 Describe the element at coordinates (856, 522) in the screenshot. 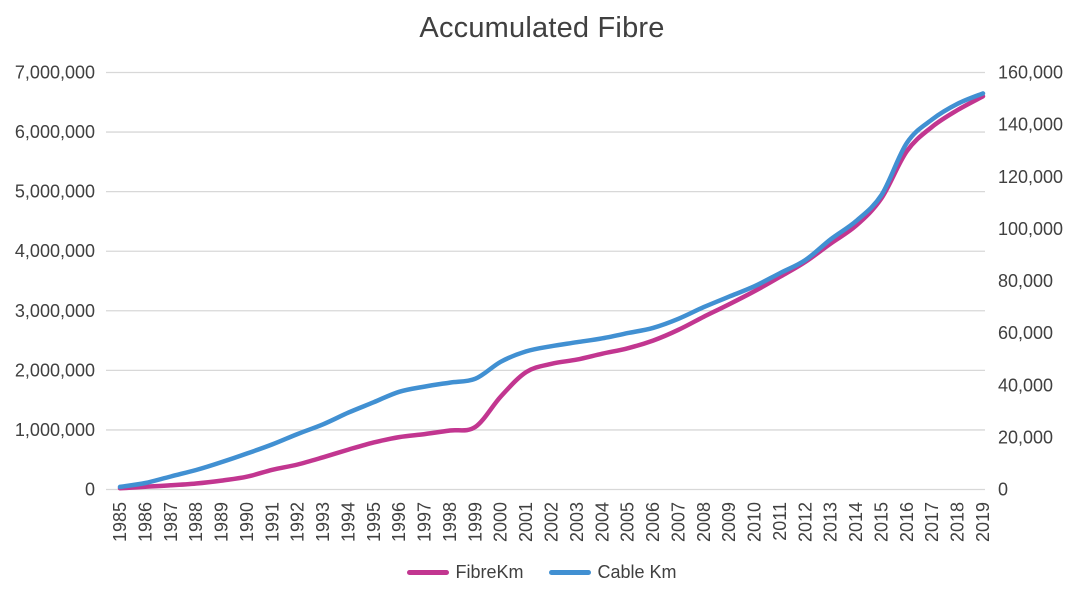

I see `x-axis-label: 2014` at that location.